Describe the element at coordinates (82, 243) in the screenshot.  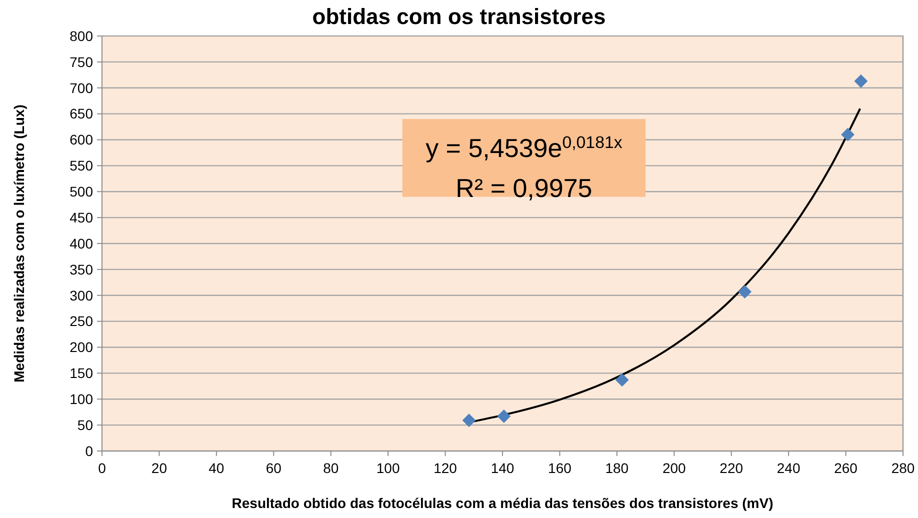
I see `y-tick-label: 400` at that location.